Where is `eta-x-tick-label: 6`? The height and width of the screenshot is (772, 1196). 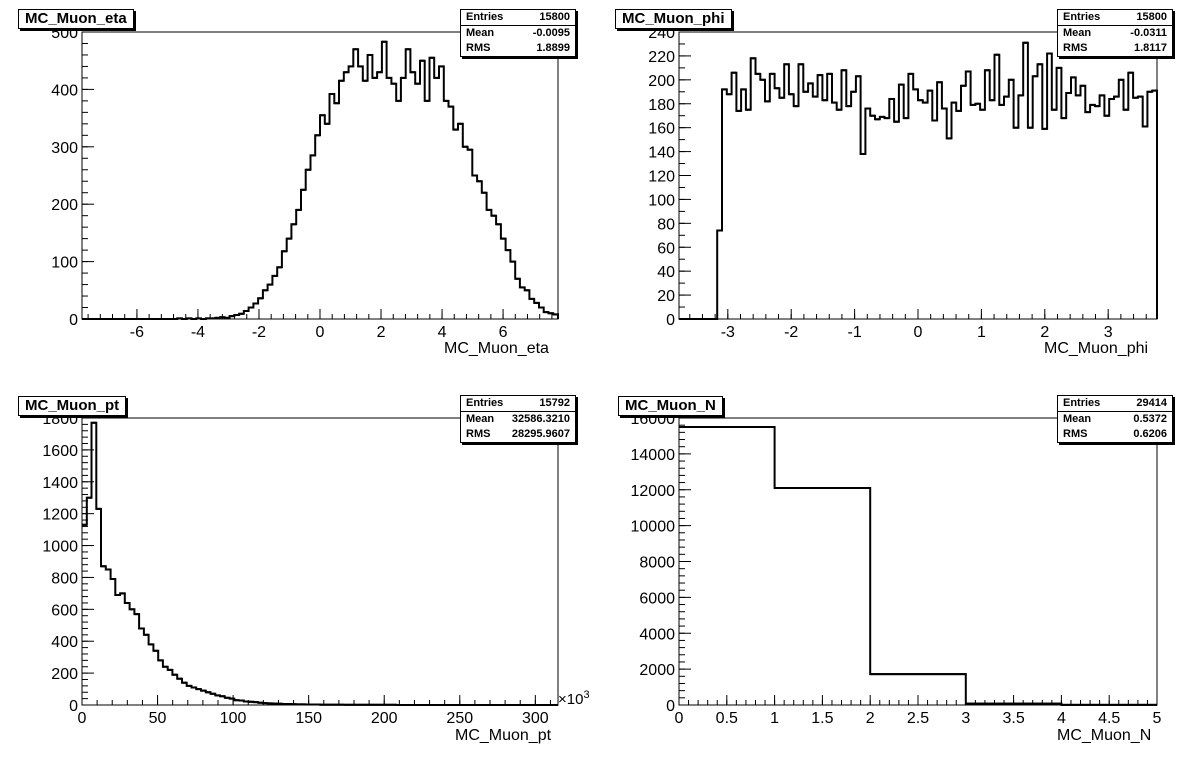
eta-x-tick-label: 6 is located at coordinates (503, 332).